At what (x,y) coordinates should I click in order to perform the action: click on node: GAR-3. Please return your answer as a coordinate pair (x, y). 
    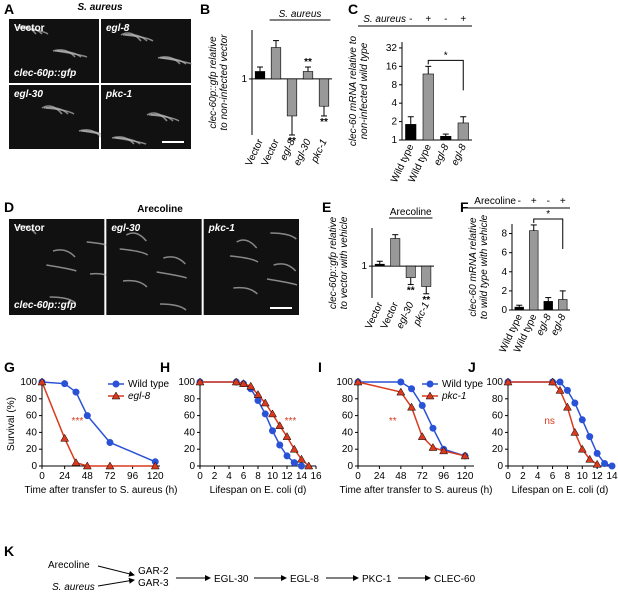
    Looking at the image, I should click on (153, 583).